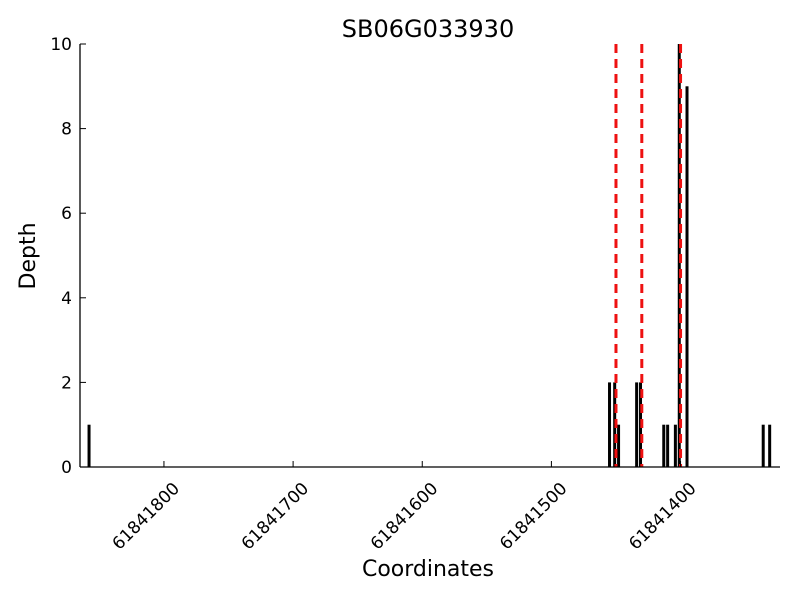  I want to click on x-tick-label: 61841500, so click(533, 516).